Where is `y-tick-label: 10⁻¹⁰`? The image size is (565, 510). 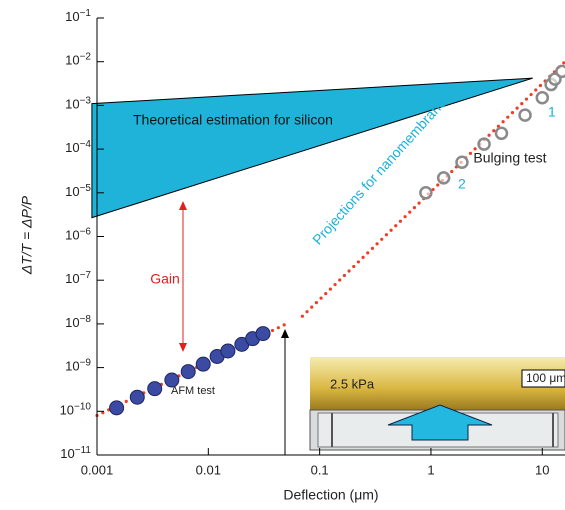
y-tick-label: 10⁻¹⁰ is located at coordinates (76, 409).